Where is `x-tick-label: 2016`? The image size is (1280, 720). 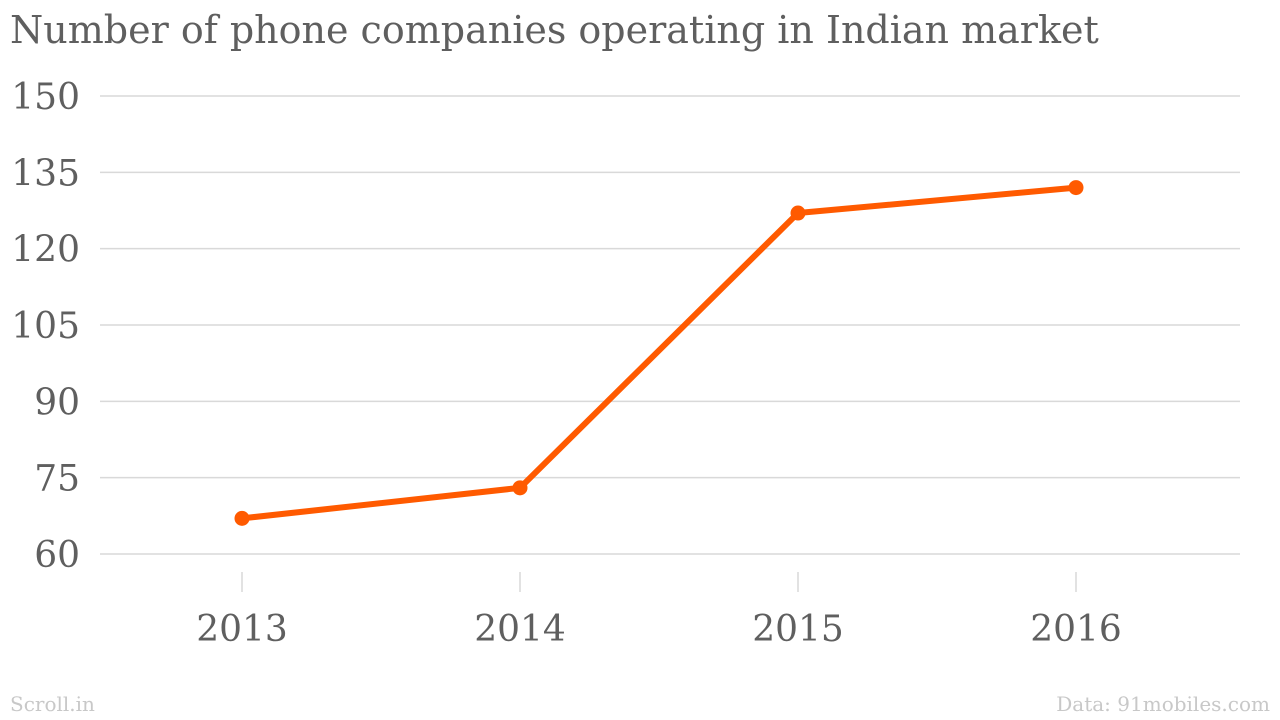
x-tick-label: 2016 is located at coordinates (1076, 629).